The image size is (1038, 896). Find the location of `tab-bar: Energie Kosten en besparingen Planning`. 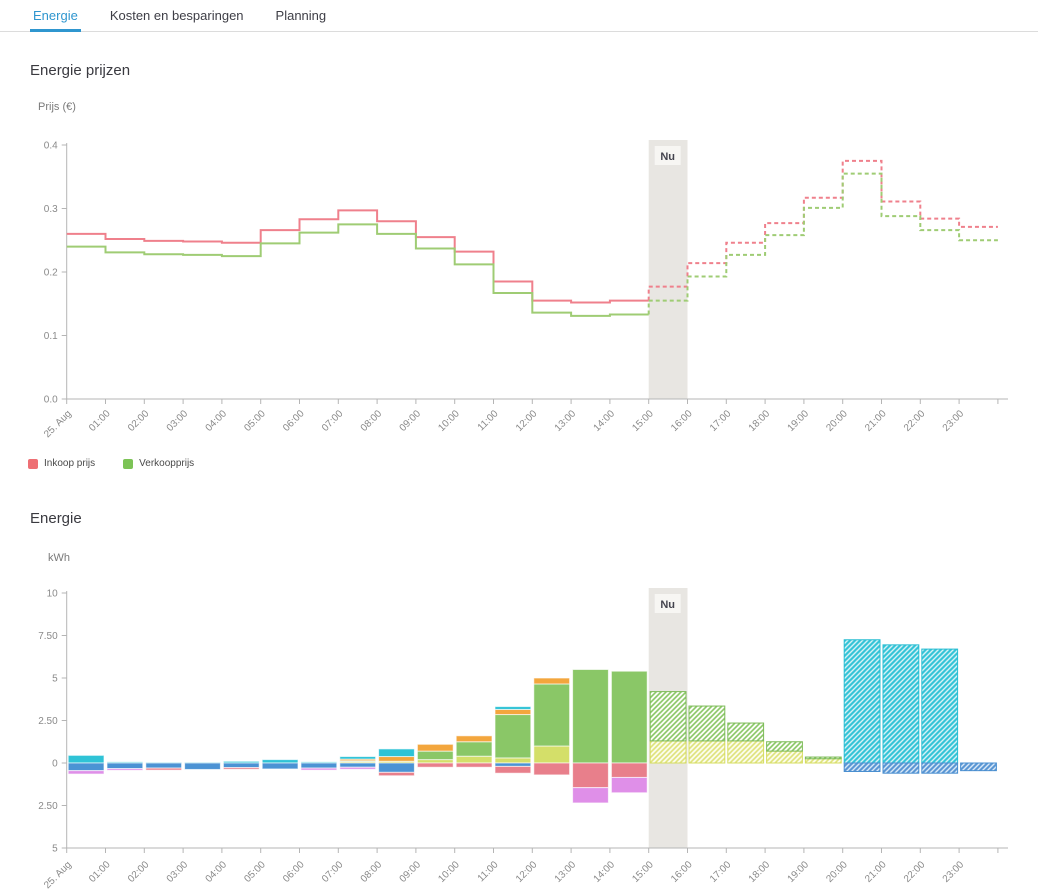

tab-bar: Energie Kosten en besparingen Planning is located at coordinates (519, 16).